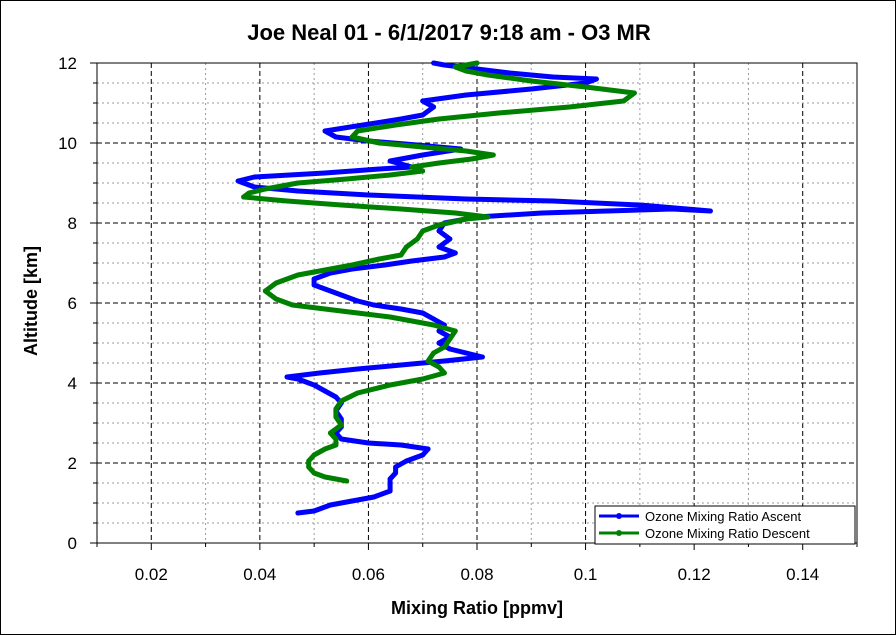 Image resolution: width=896 pixels, height=635 pixels. Describe the element at coordinates (72, 223) in the screenshot. I see `y-tick-label: 8` at that location.